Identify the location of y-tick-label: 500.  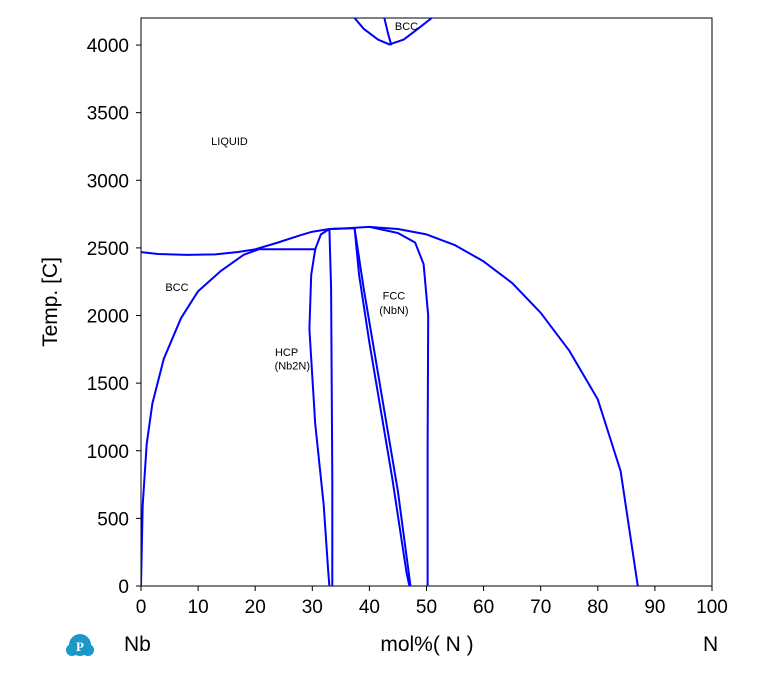
(113, 519).